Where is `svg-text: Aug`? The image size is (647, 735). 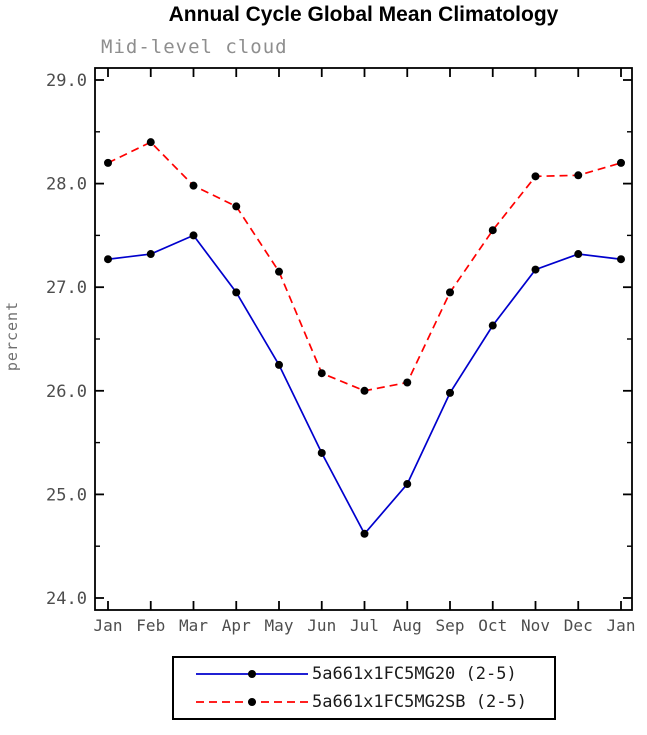 svg-text: Aug is located at coordinates (407, 625).